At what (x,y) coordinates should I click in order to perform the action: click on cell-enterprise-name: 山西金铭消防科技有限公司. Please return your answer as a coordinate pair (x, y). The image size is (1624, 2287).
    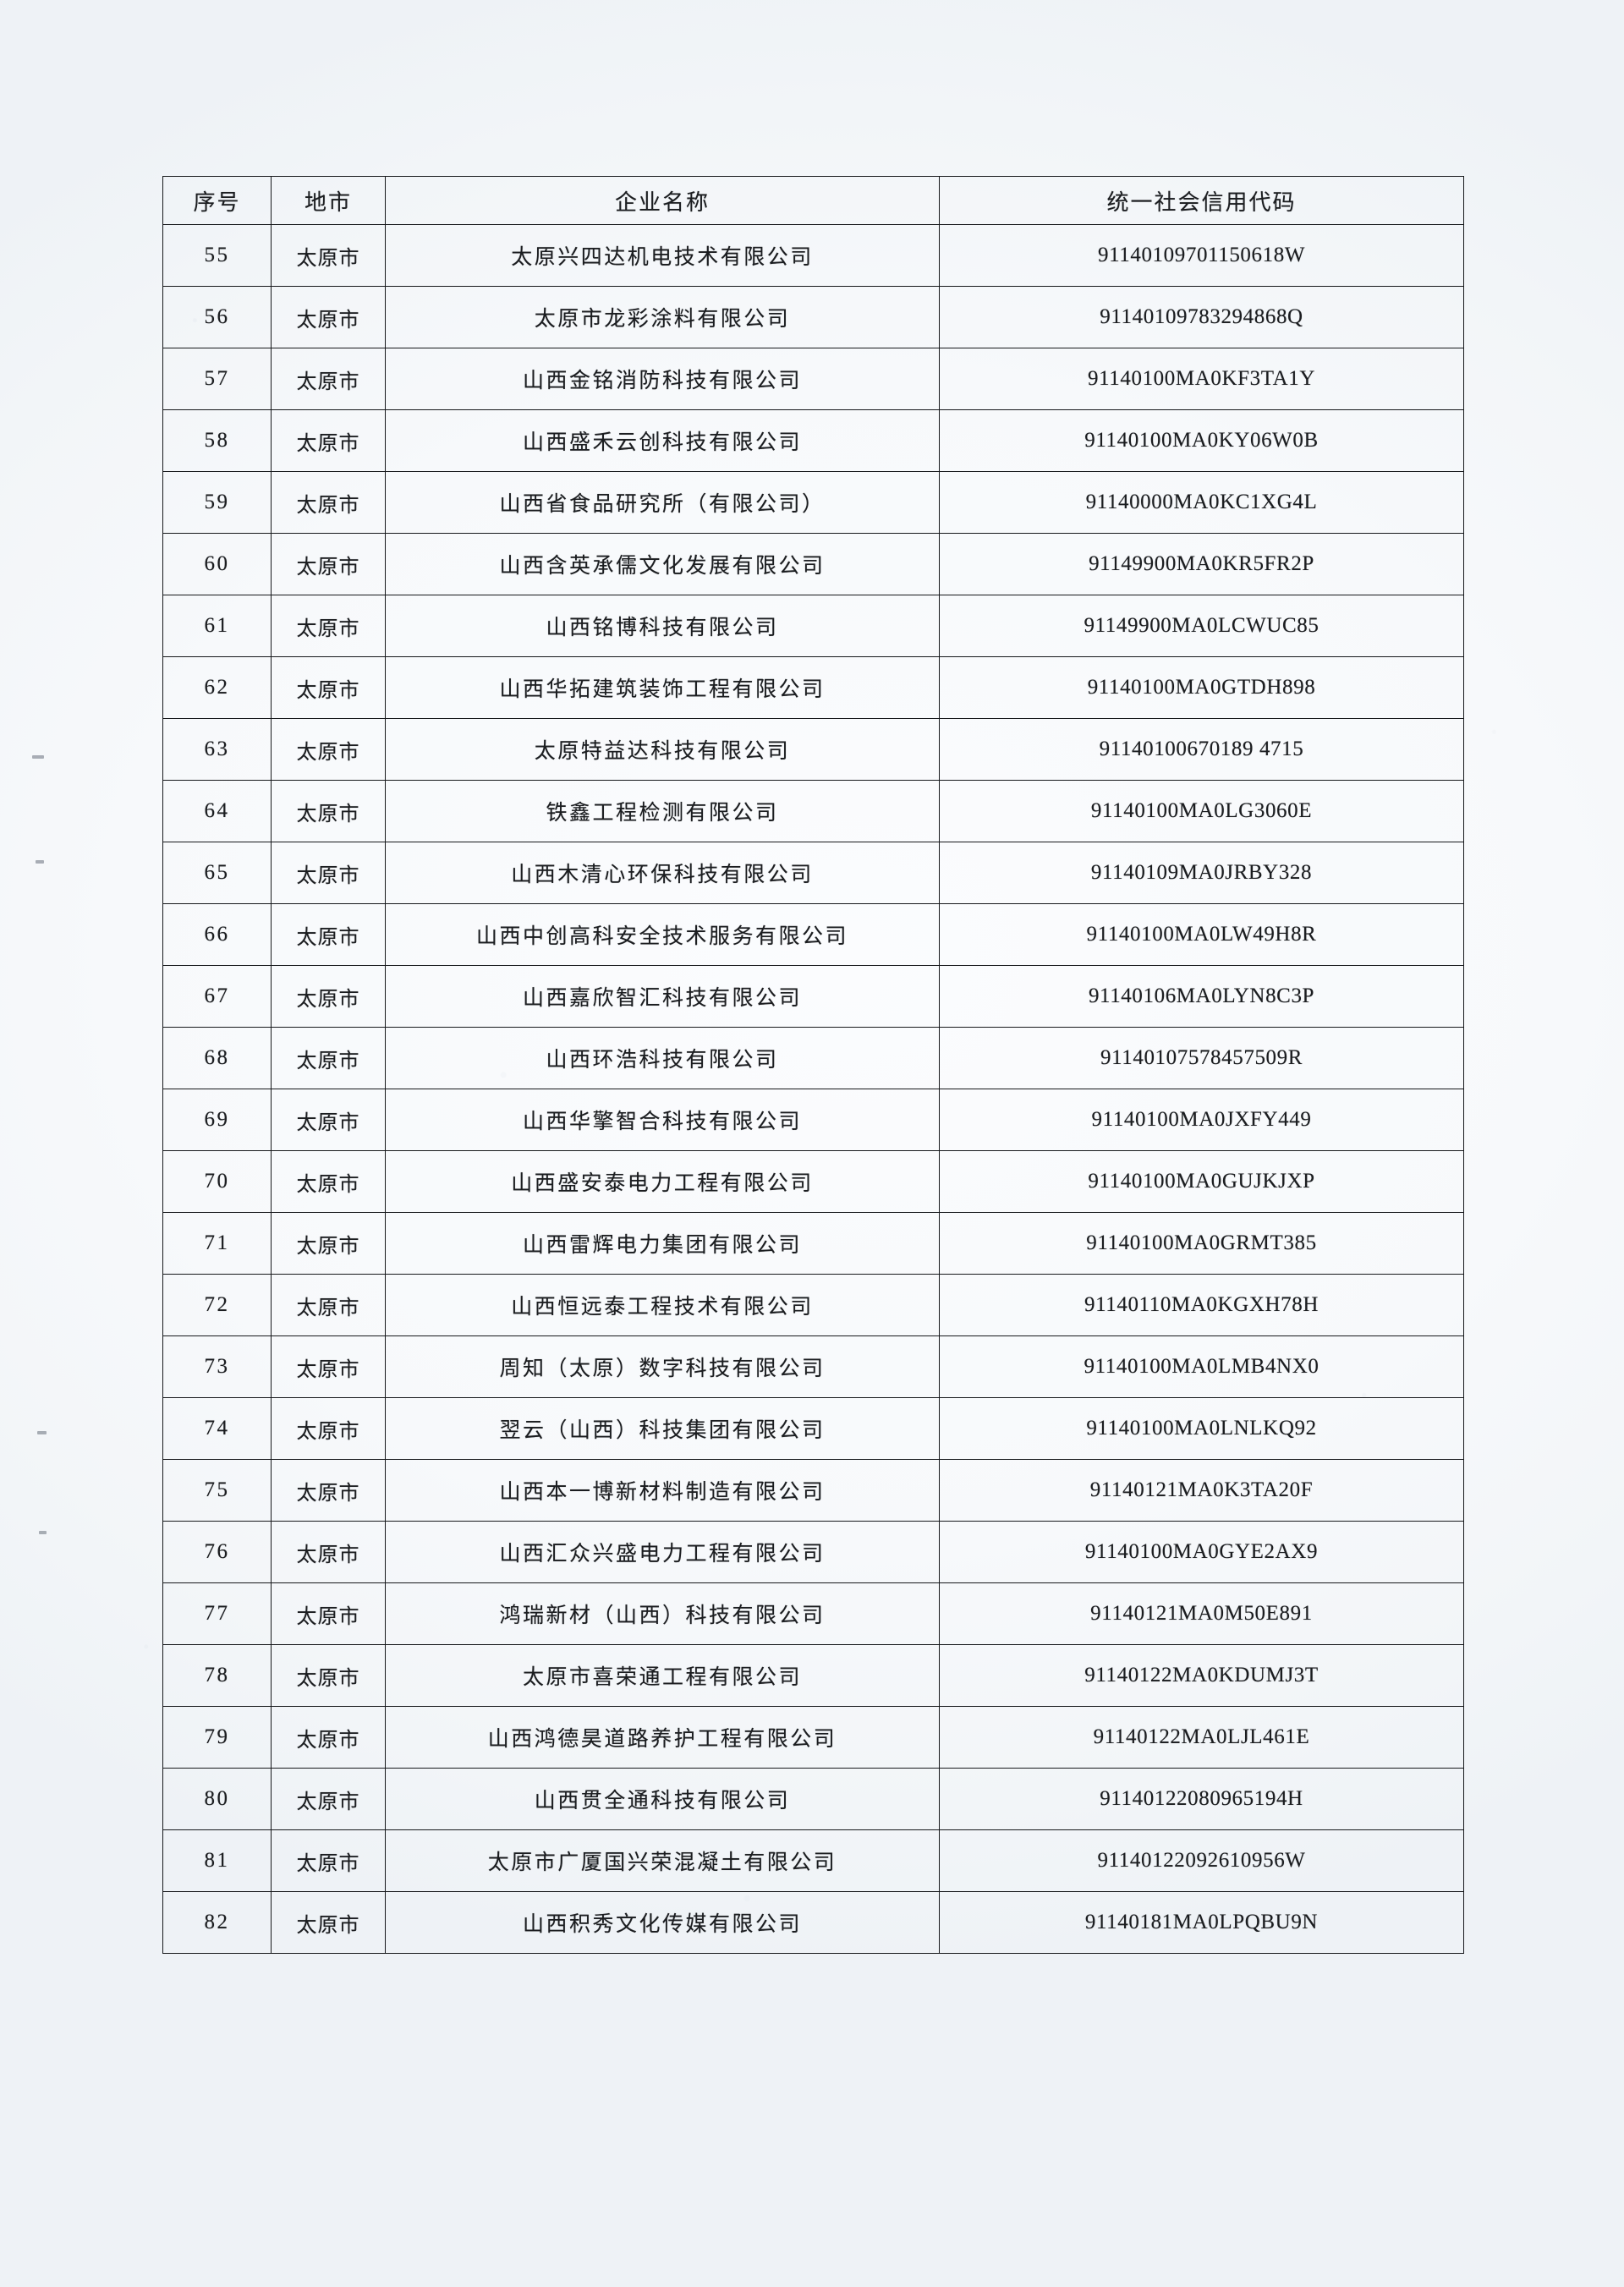
    Looking at the image, I should click on (662, 379).